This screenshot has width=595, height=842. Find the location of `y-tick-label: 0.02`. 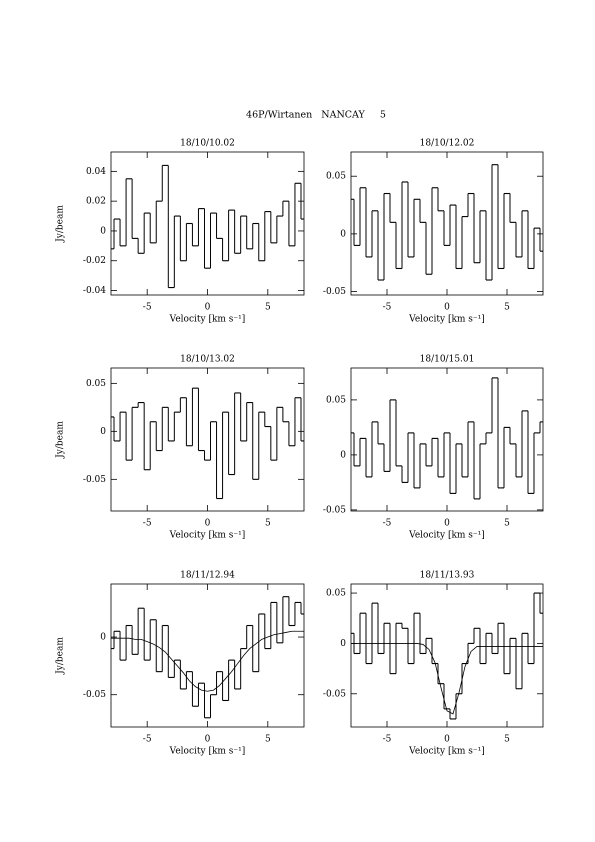

y-tick-label: 0.02 is located at coordinates (96, 202).